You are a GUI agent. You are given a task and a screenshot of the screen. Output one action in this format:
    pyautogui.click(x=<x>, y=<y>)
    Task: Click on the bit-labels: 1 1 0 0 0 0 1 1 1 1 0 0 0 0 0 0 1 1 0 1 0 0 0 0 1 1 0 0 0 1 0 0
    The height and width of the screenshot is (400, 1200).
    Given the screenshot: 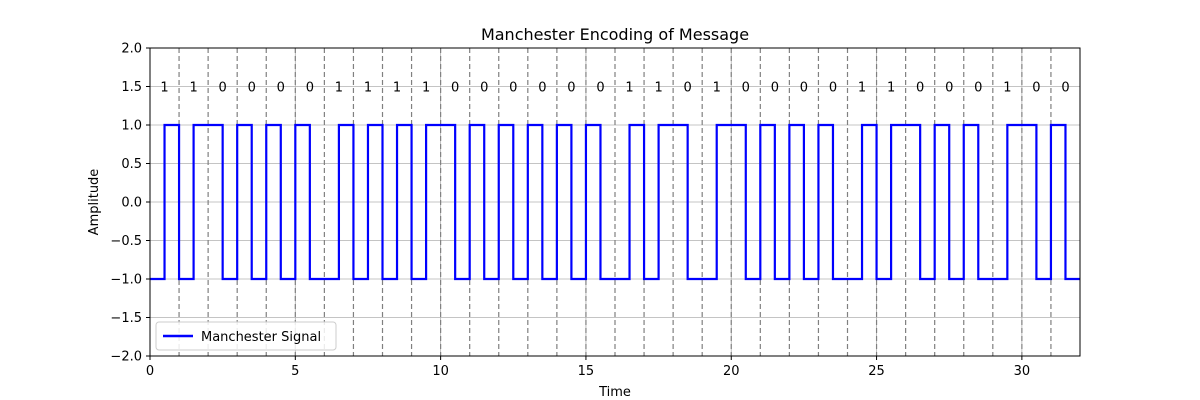 What is the action you would take?
    pyautogui.click(x=614, y=88)
    